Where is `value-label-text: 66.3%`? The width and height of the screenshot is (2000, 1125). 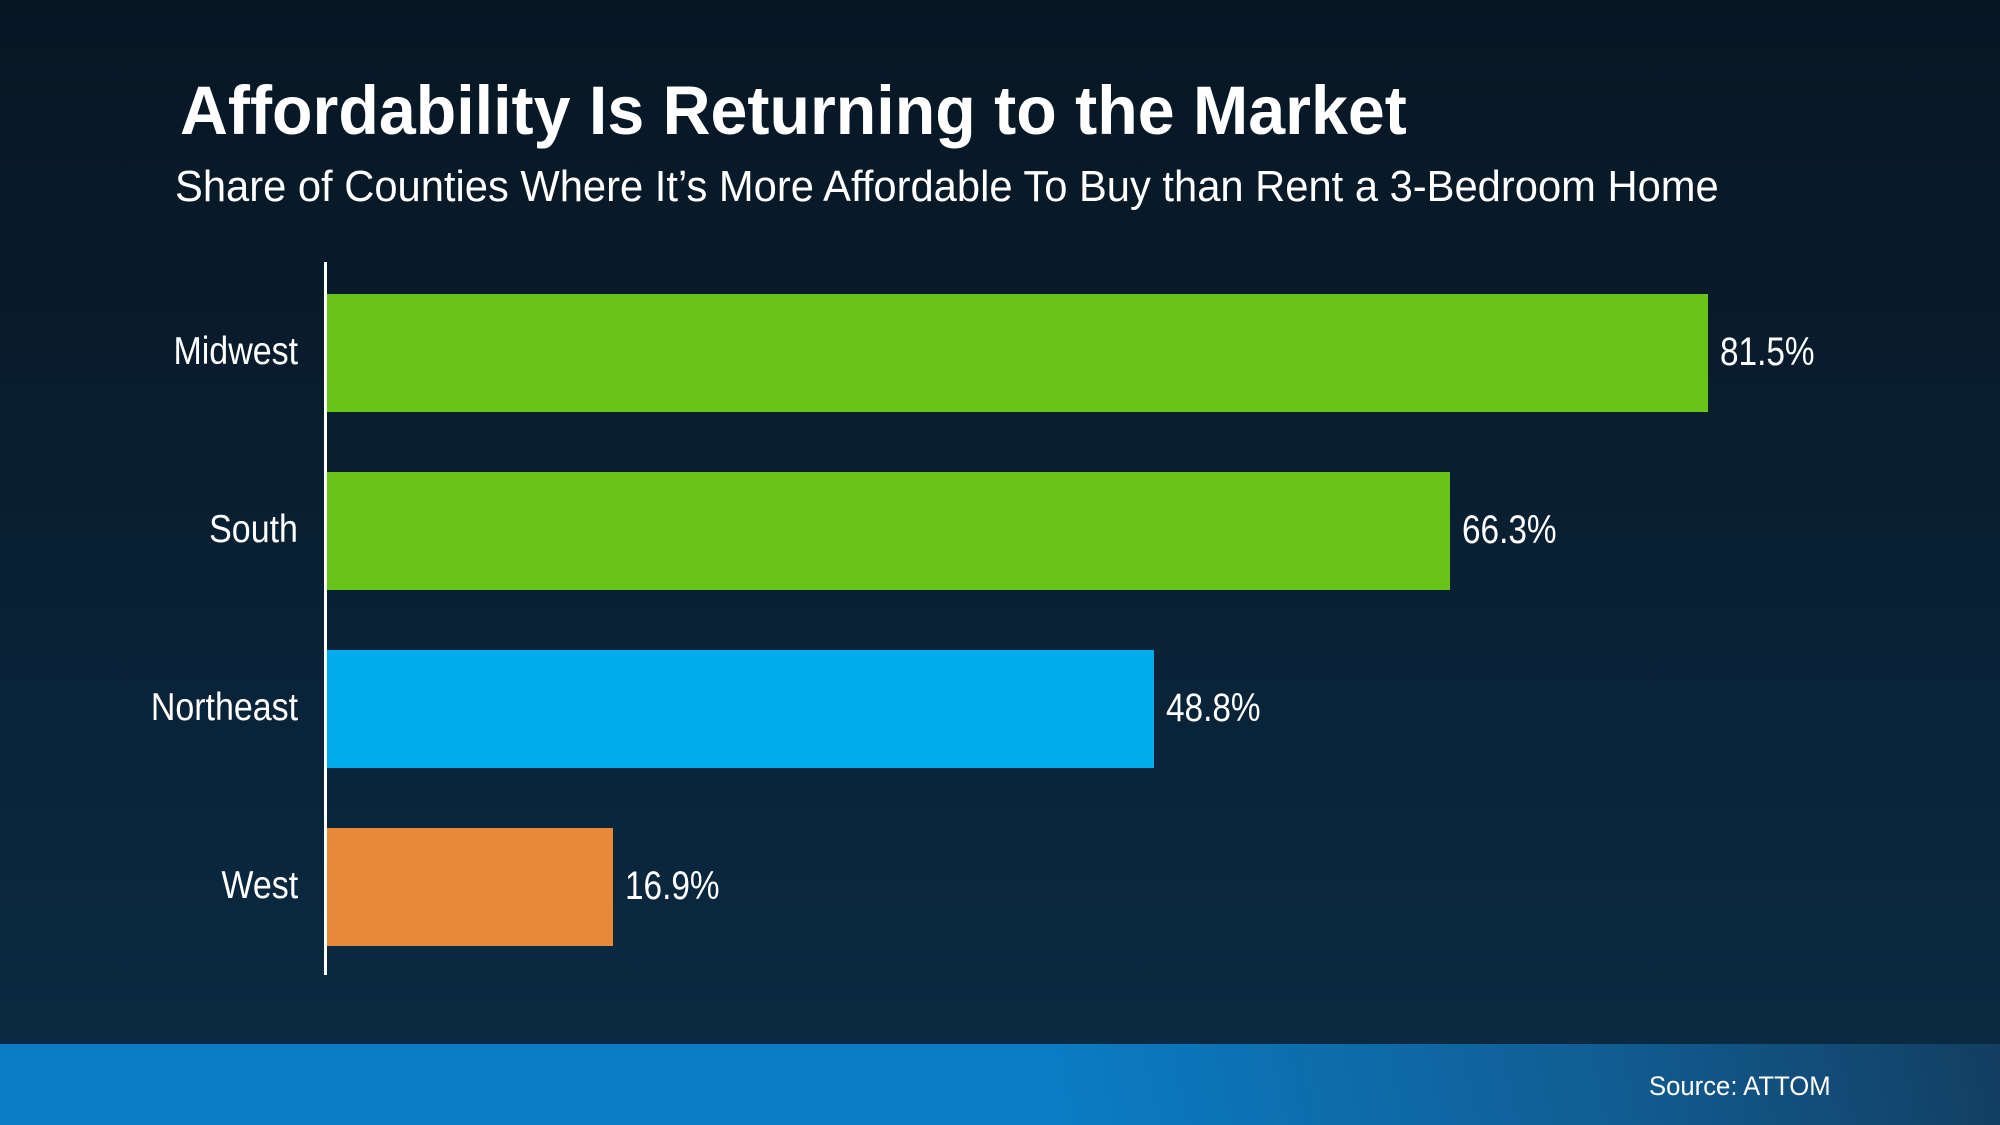
value-label-text: 66.3% is located at coordinates (1509, 529).